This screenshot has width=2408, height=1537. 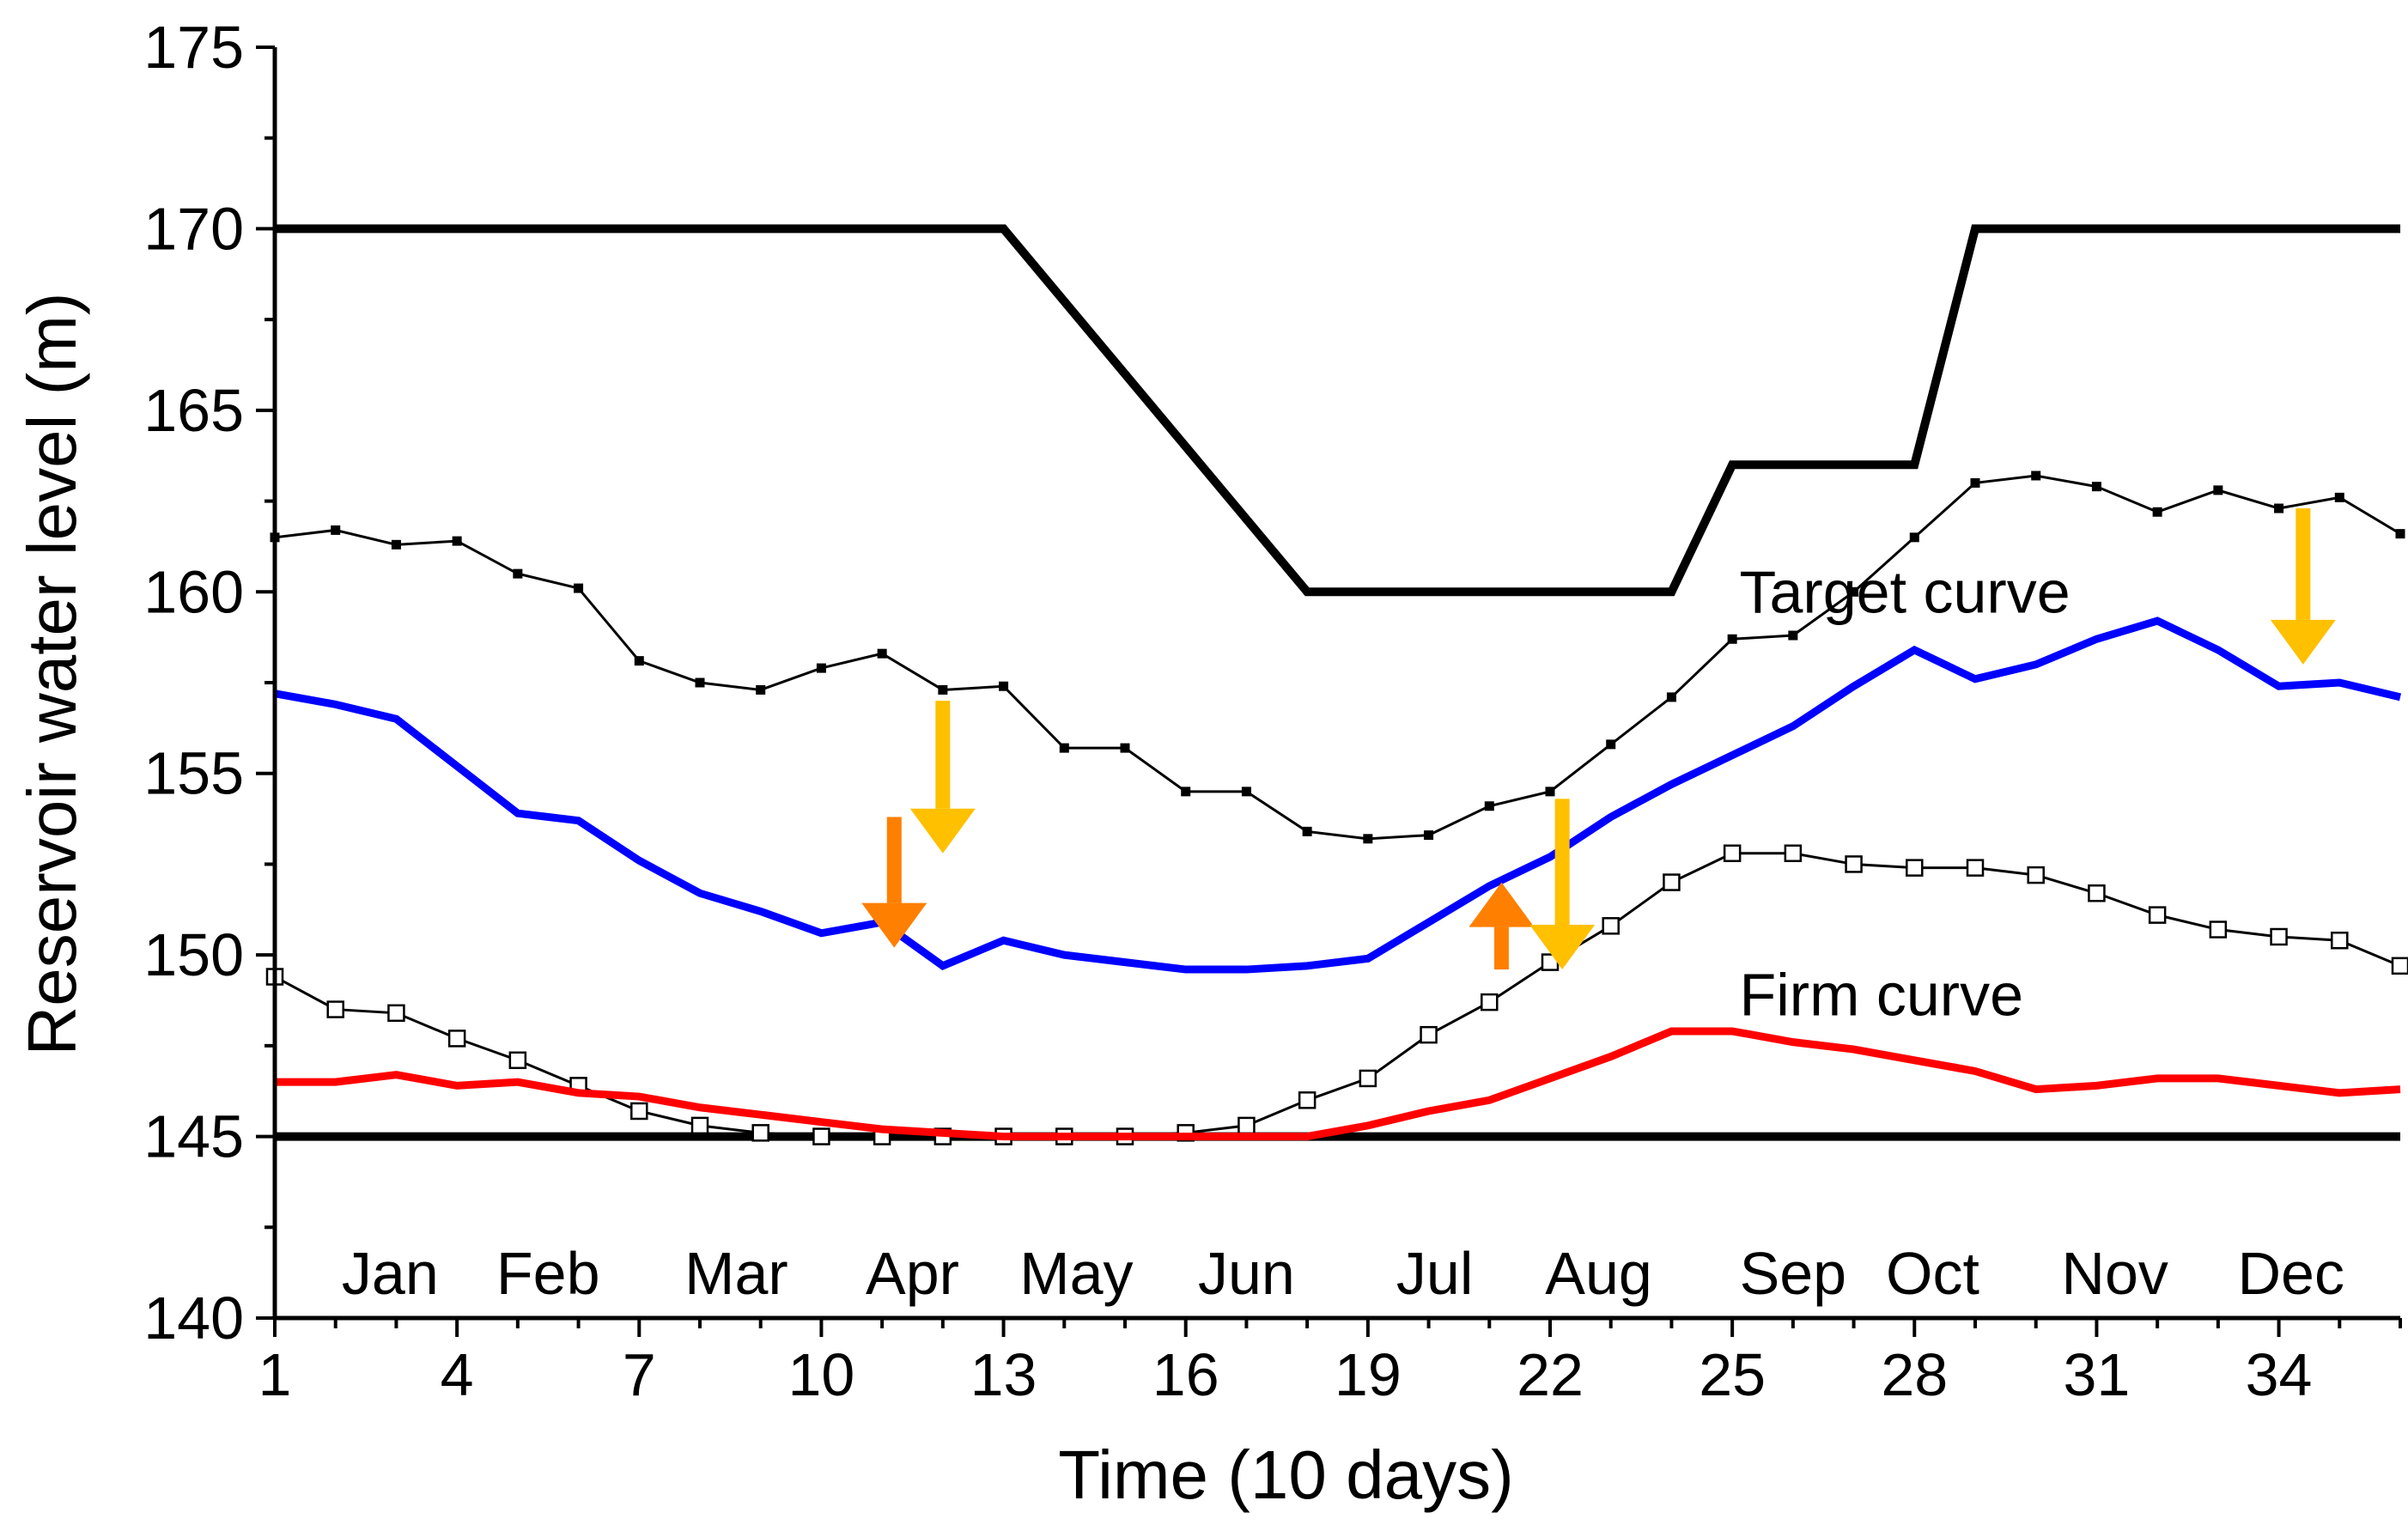 I want to click on x-tick-label: 10, so click(x=820, y=1374).